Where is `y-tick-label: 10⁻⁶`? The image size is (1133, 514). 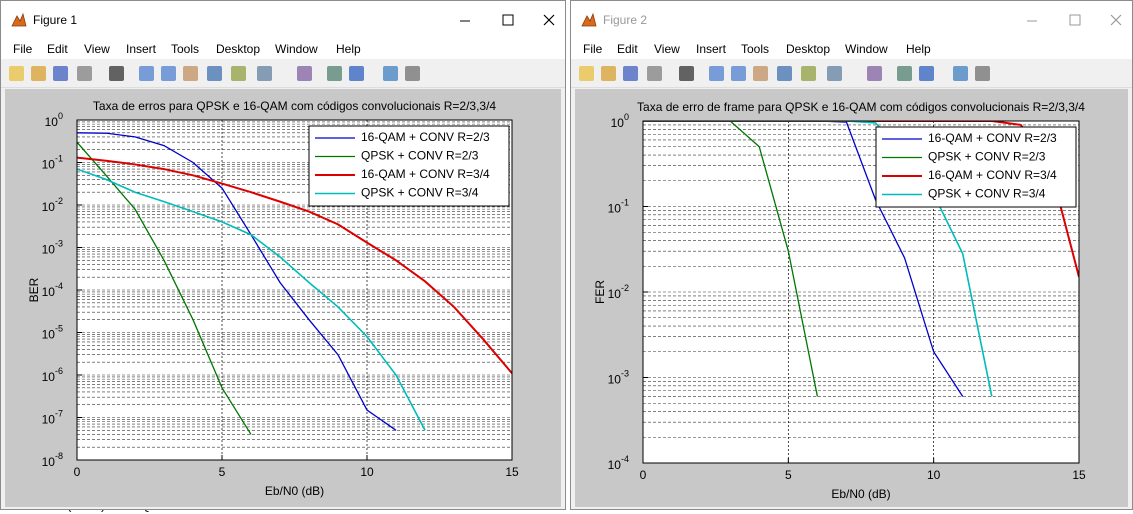
y-tick-label: 10⁻⁶ is located at coordinates (52, 375).